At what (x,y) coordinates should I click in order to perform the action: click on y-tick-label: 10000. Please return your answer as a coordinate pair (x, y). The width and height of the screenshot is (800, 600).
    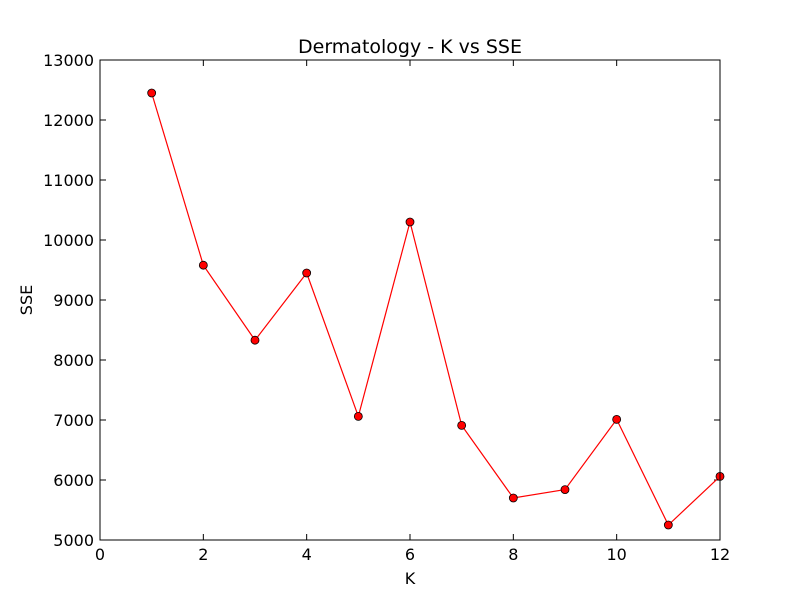
    Looking at the image, I should click on (68, 240).